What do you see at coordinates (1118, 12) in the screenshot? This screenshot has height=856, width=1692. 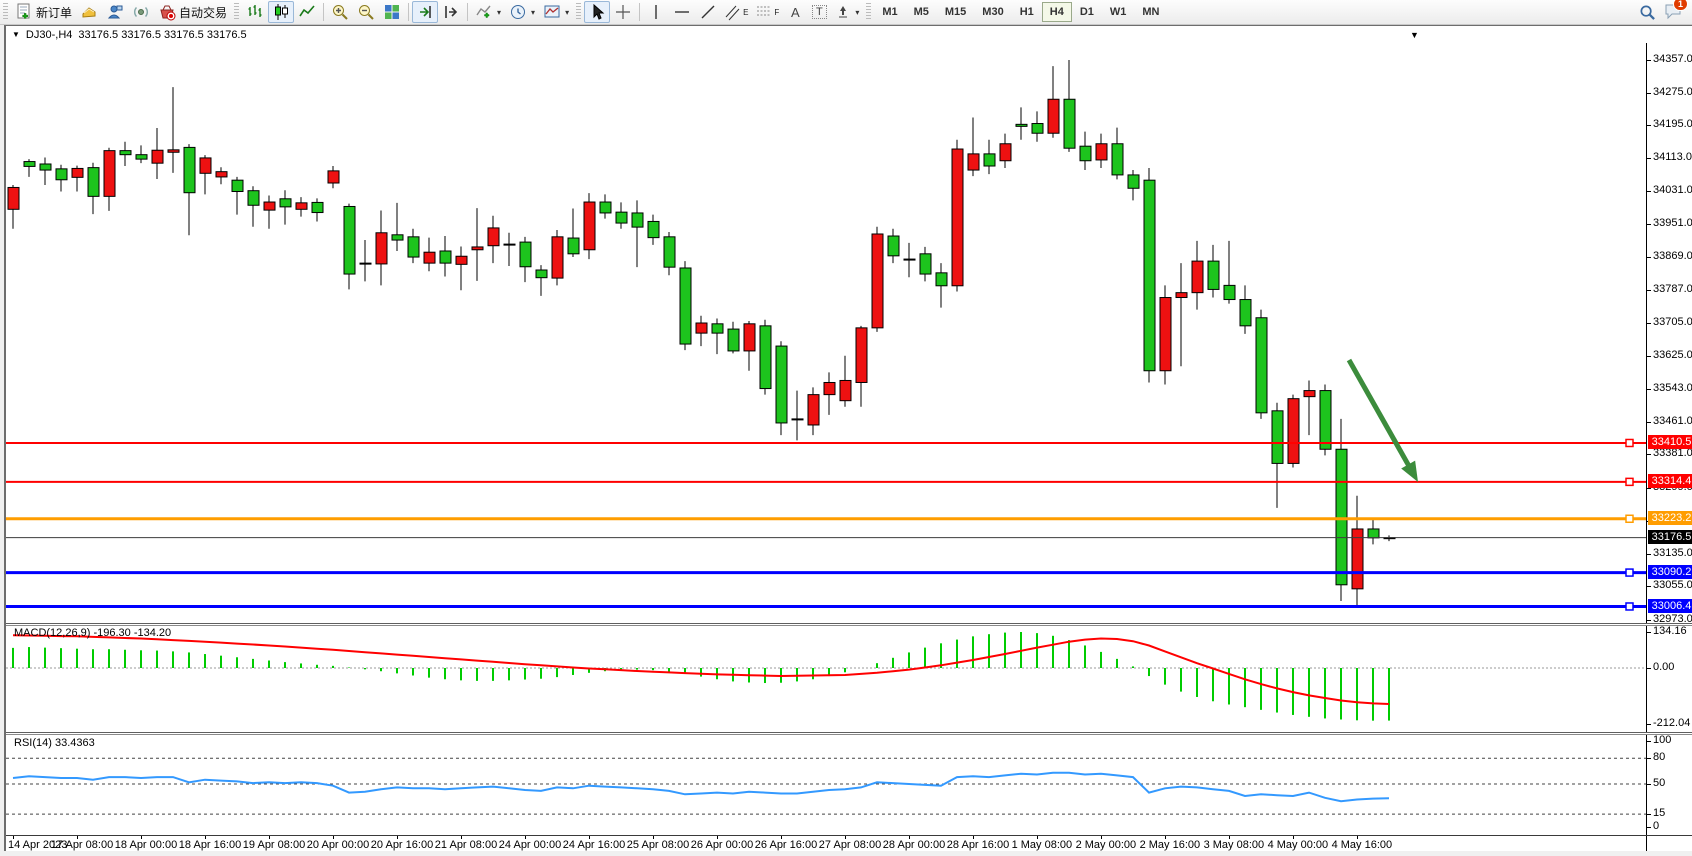 I see `timeframe-button-w1: W1` at bounding box center [1118, 12].